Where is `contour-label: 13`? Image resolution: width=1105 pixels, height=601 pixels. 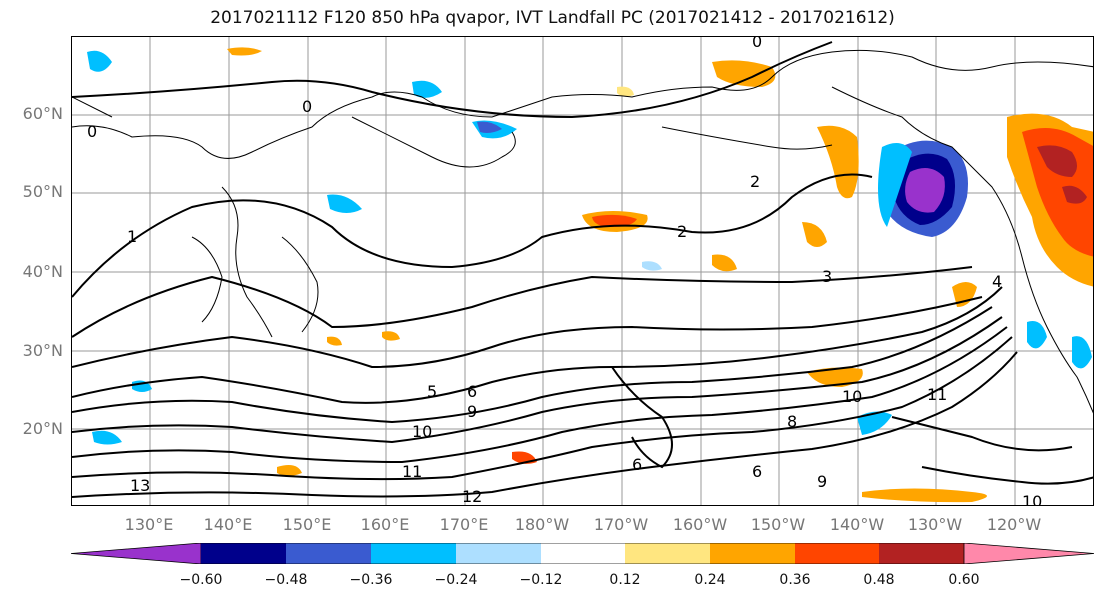
contour-label: 13 is located at coordinates (140, 485).